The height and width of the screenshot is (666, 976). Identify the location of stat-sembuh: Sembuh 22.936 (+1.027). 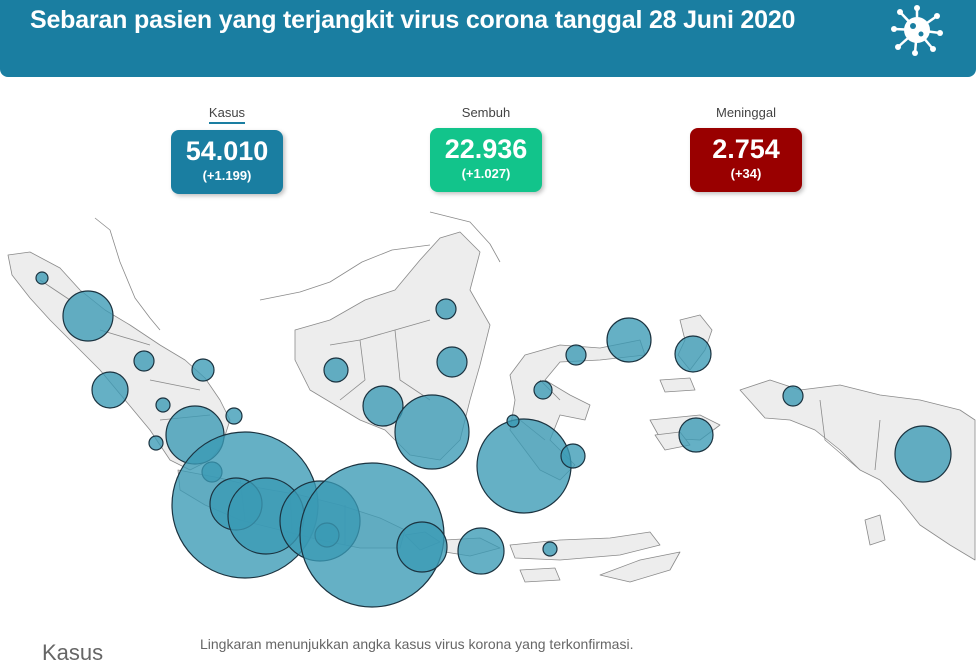
(486, 148).